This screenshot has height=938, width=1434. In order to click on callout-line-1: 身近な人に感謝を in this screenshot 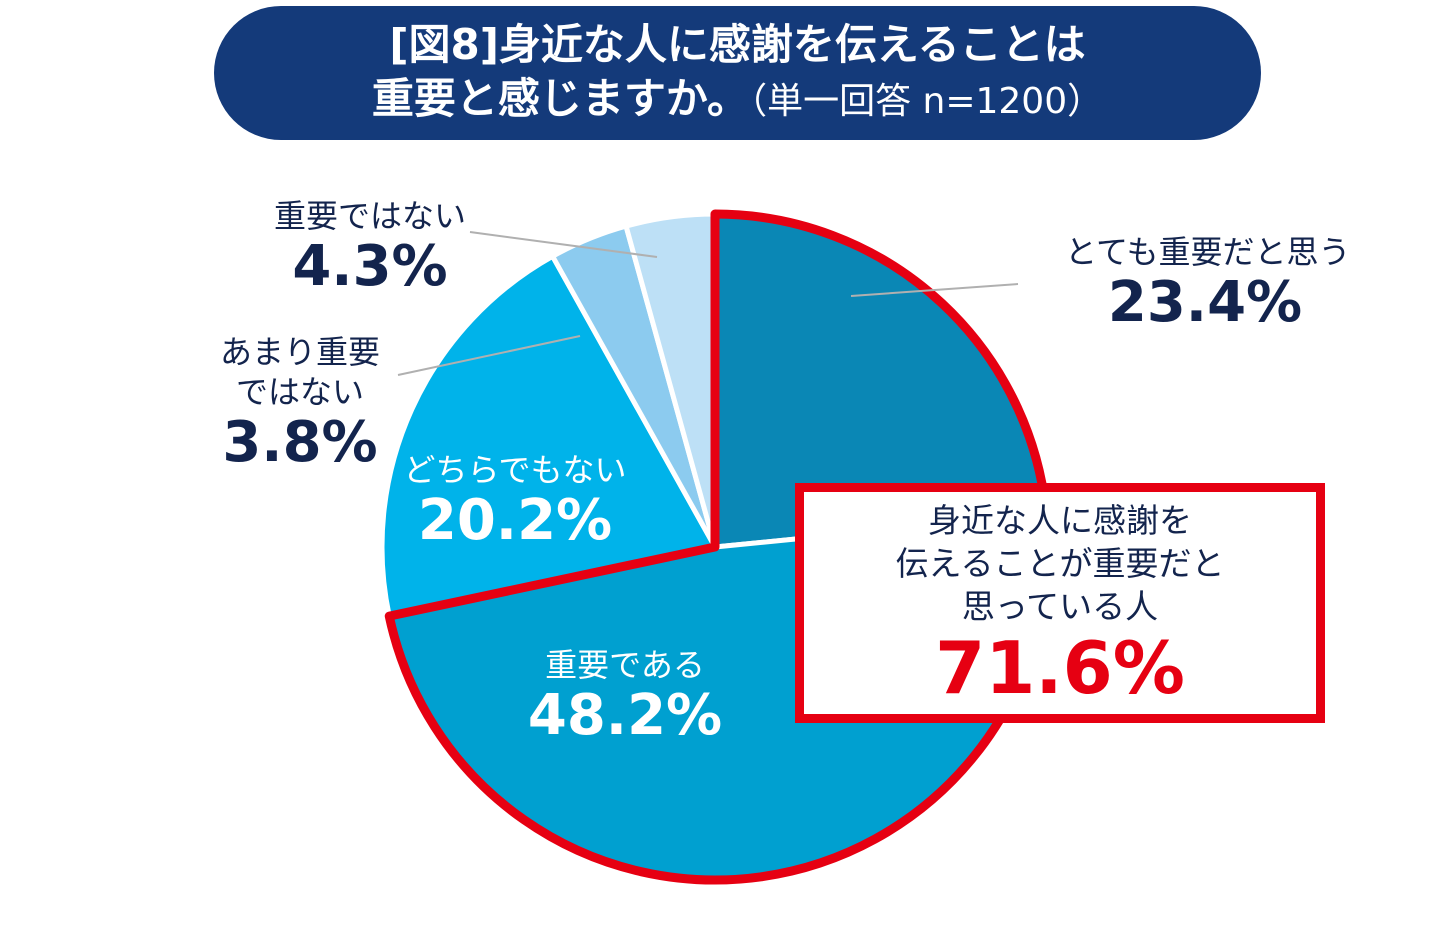, I will do `click(1060, 520)`.